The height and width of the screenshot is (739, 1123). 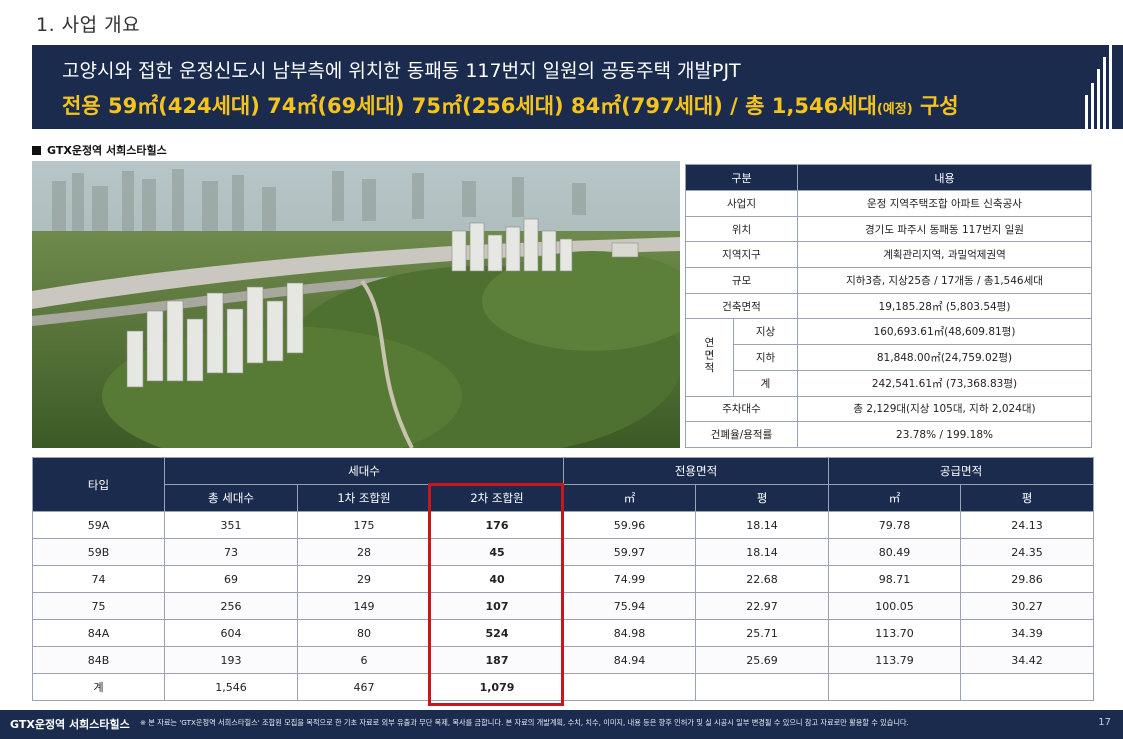 I want to click on cell-total: 69, so click(x=231, y=579).